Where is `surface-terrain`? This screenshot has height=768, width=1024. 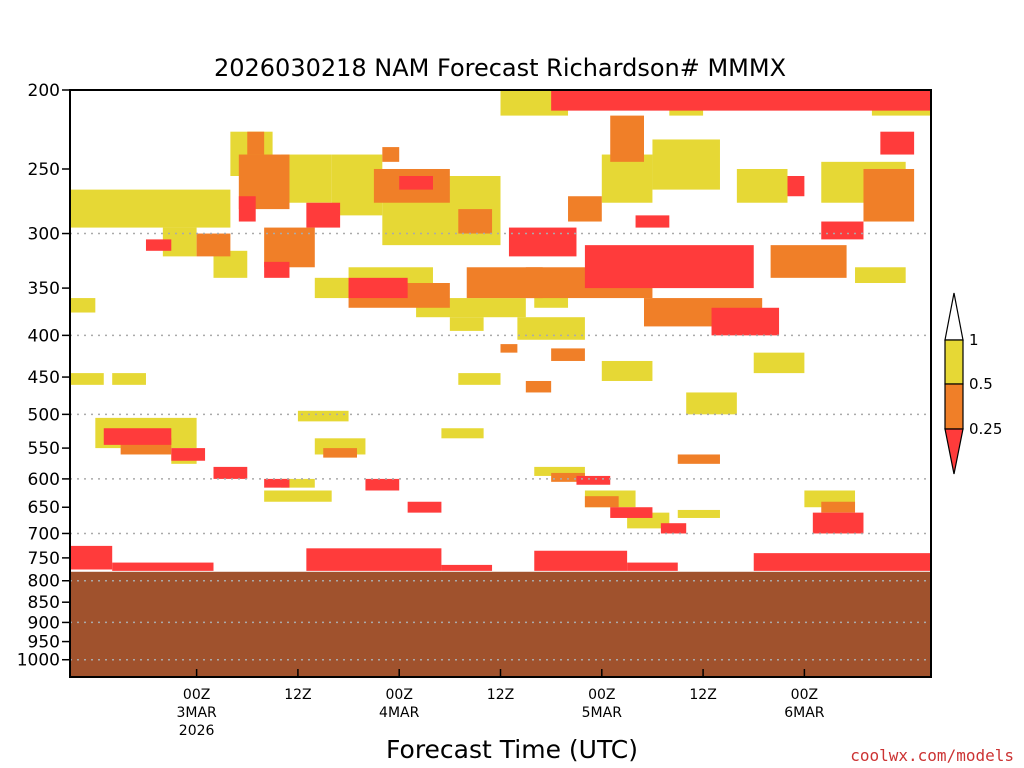 surface-terrain is located at coordinates (500, 624).